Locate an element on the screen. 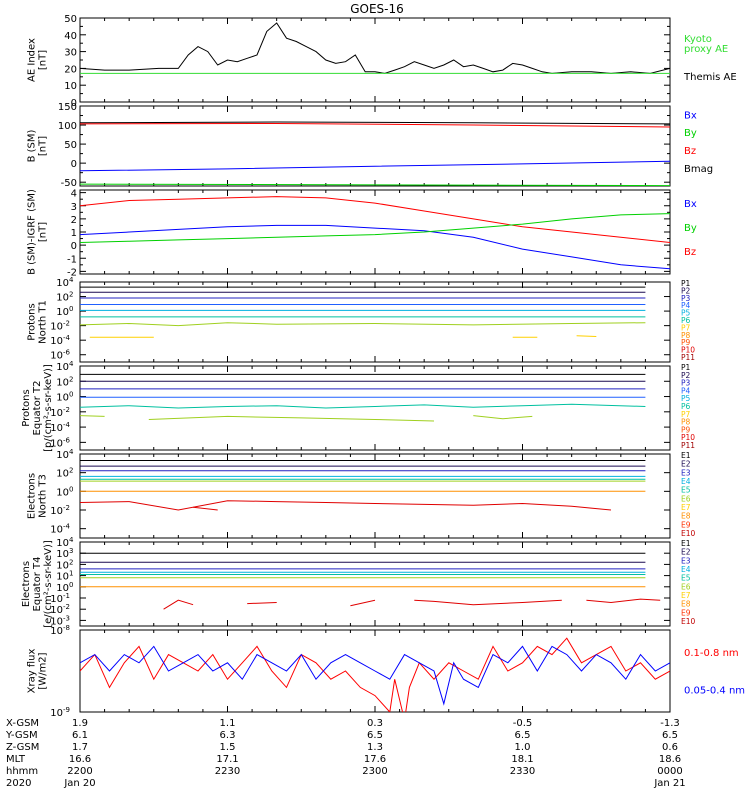  orbit-row-label: Z-GSM is located at coordinates (22, 747).